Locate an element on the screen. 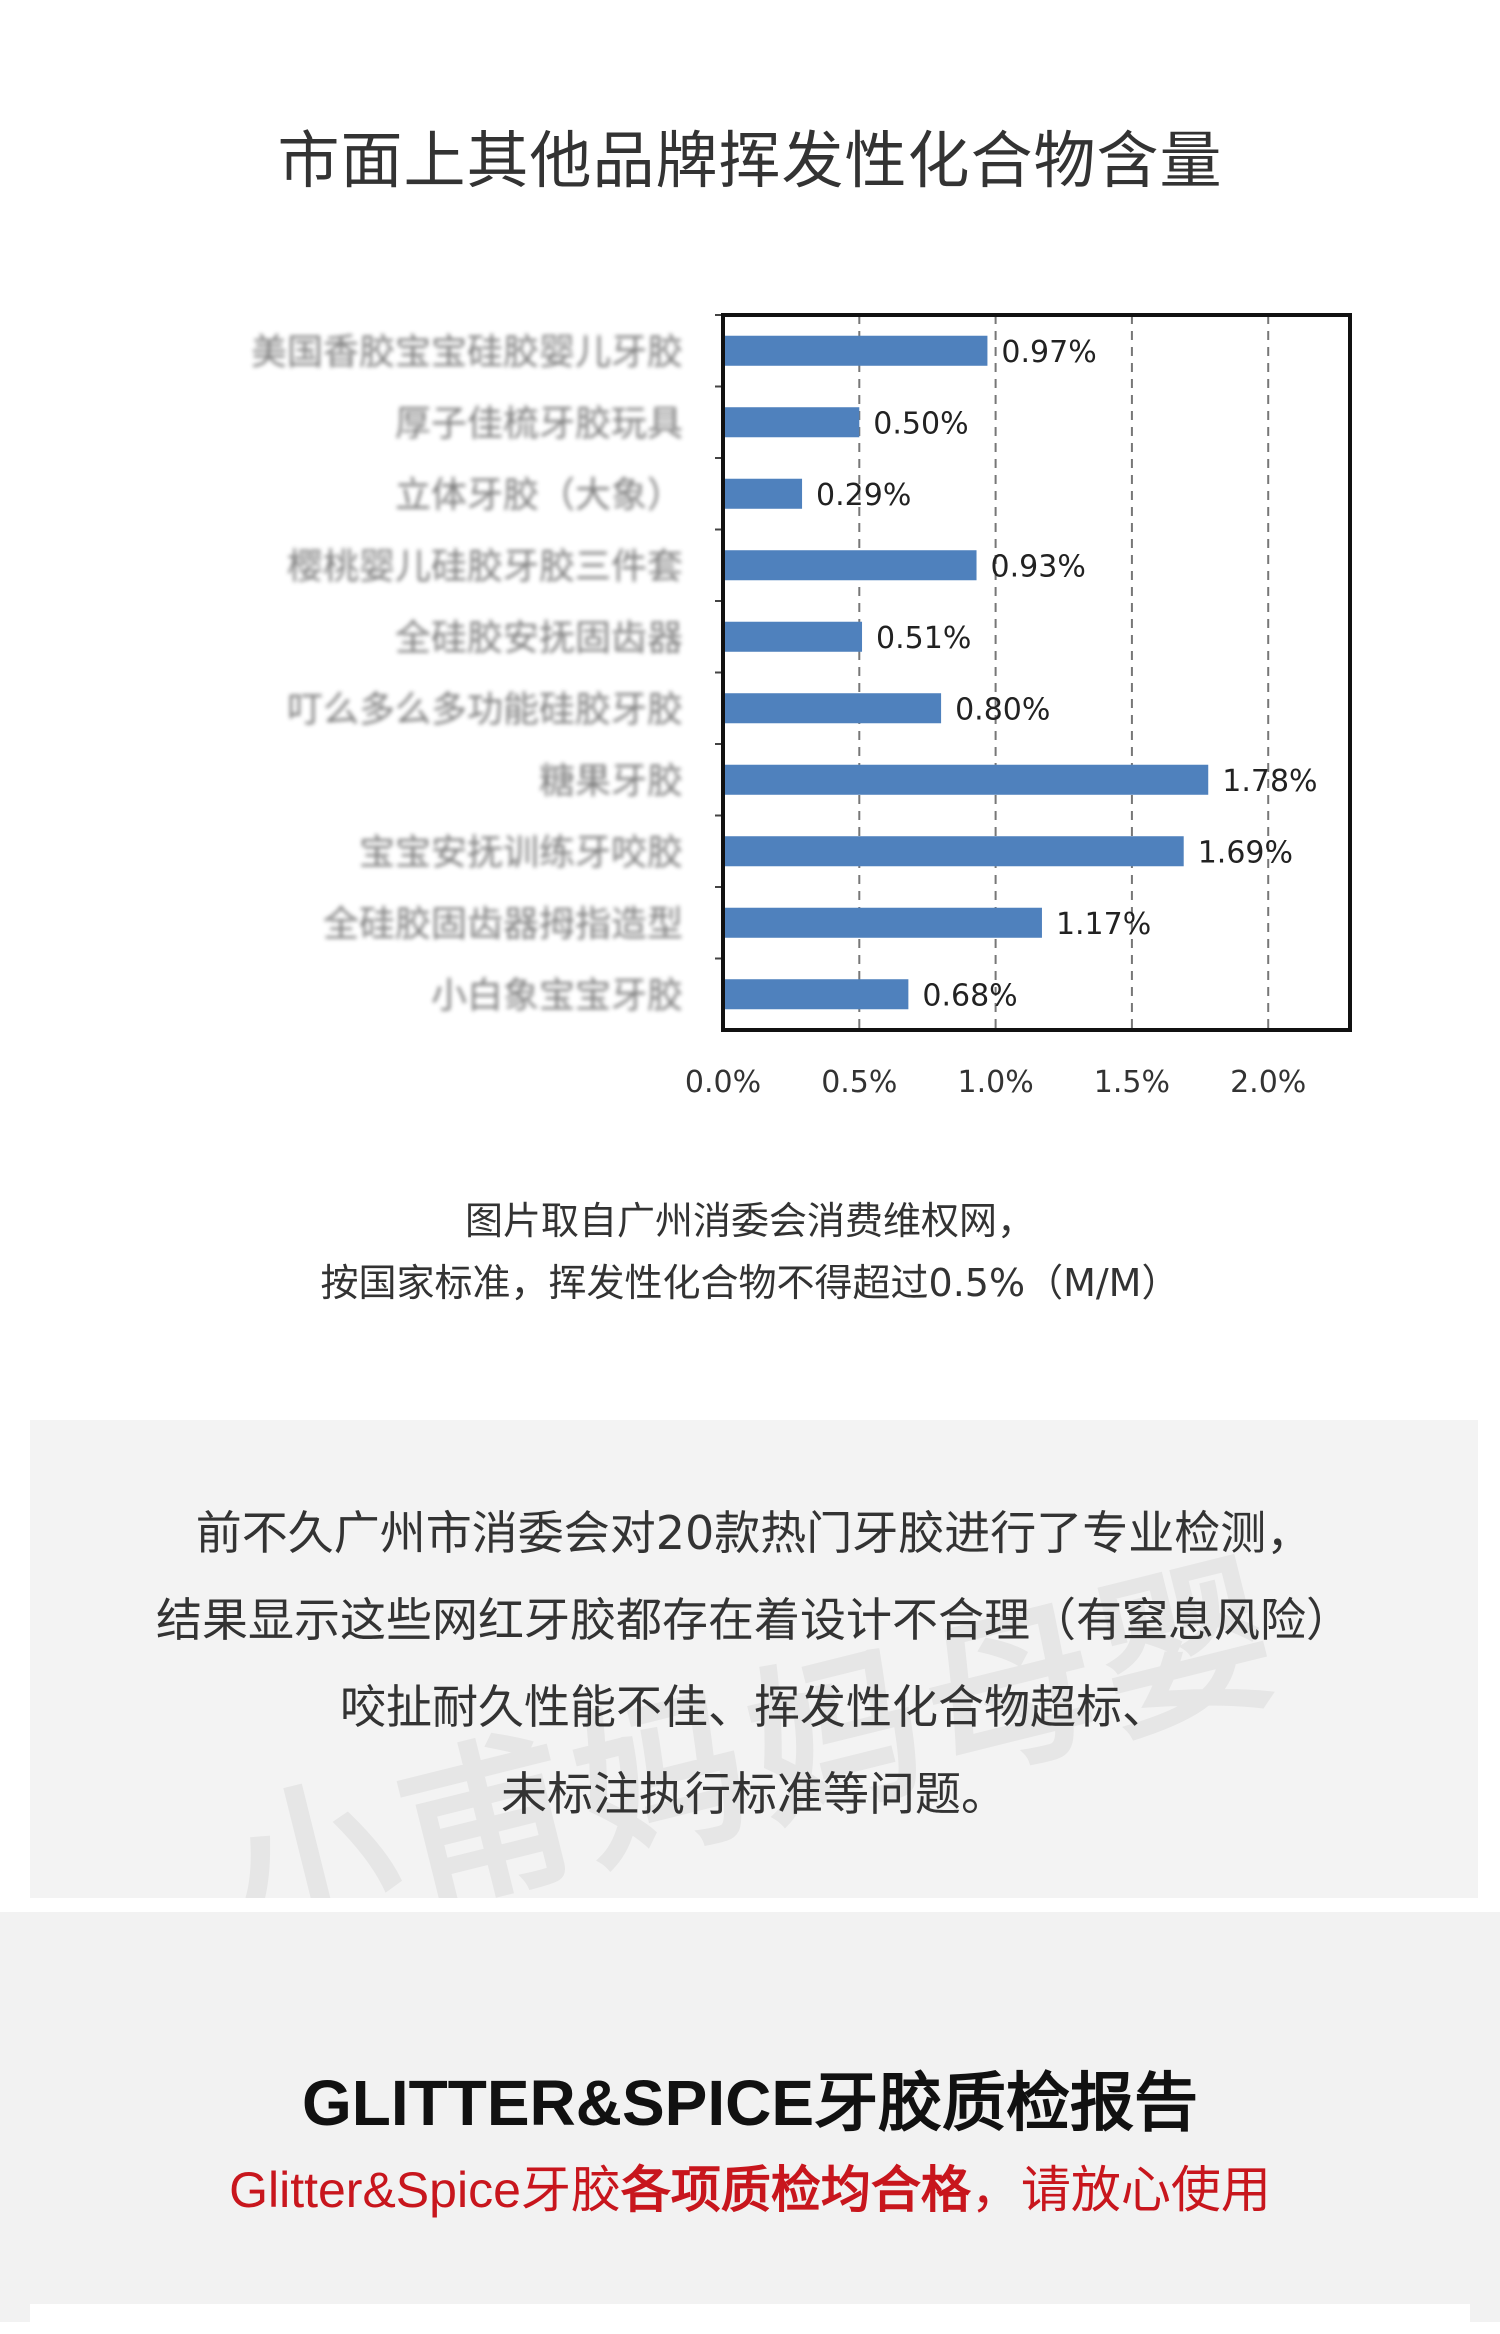 This screenshot has height=2334, width=1500. caption-line-2: 按国家标准，挥发性化合物不得超过0.5%（M/M） is located at coordinates (750, 1283).